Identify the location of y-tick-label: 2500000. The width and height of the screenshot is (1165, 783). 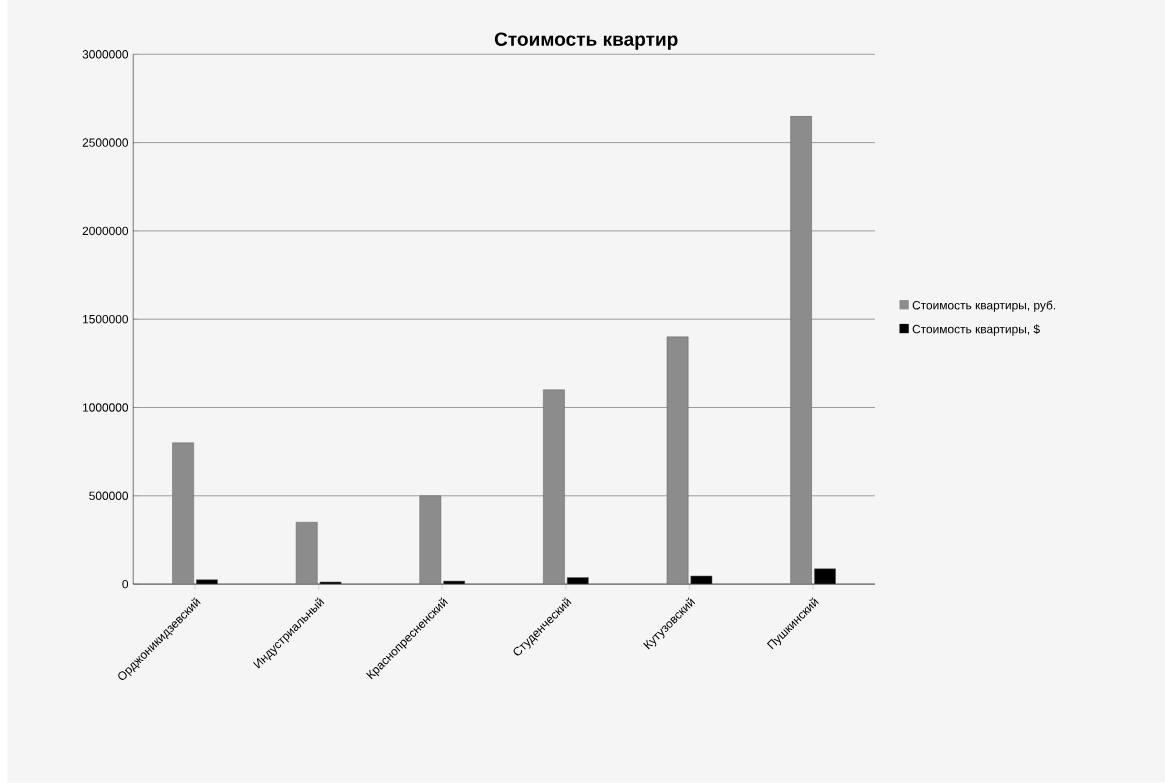
(105, 142).